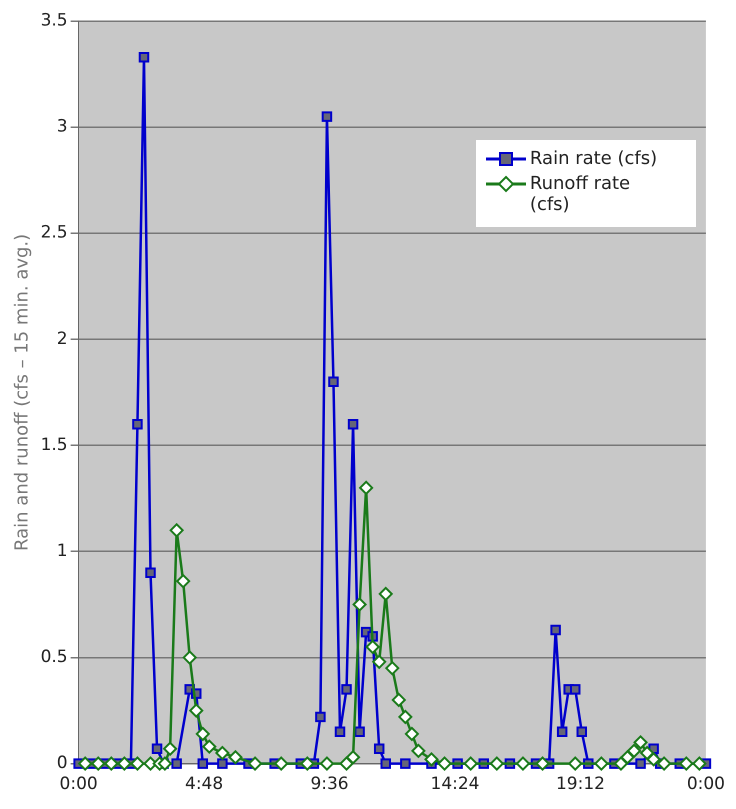  Describe the element at coordinates (62, 550) in the screenshot. I see `y-tick-label: 1` at that location.